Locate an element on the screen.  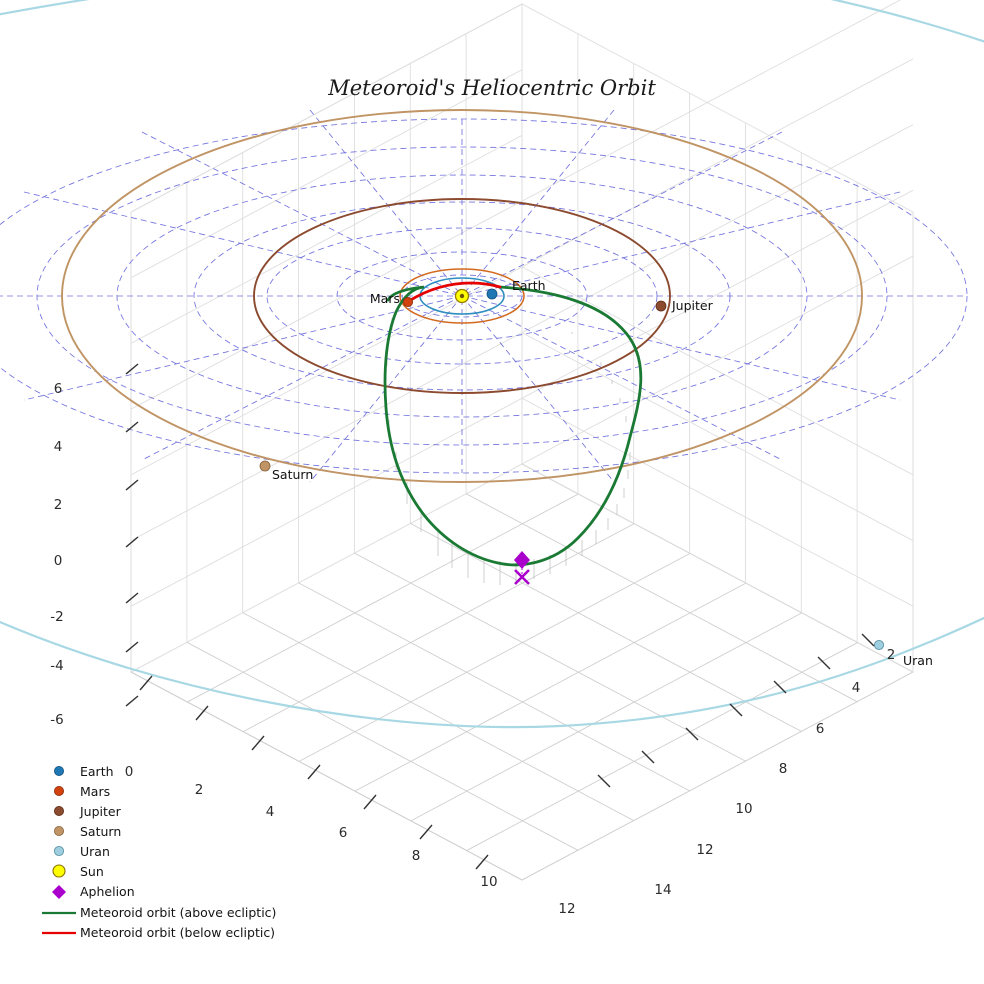
sun-marker is located at coordinates (462, 296).